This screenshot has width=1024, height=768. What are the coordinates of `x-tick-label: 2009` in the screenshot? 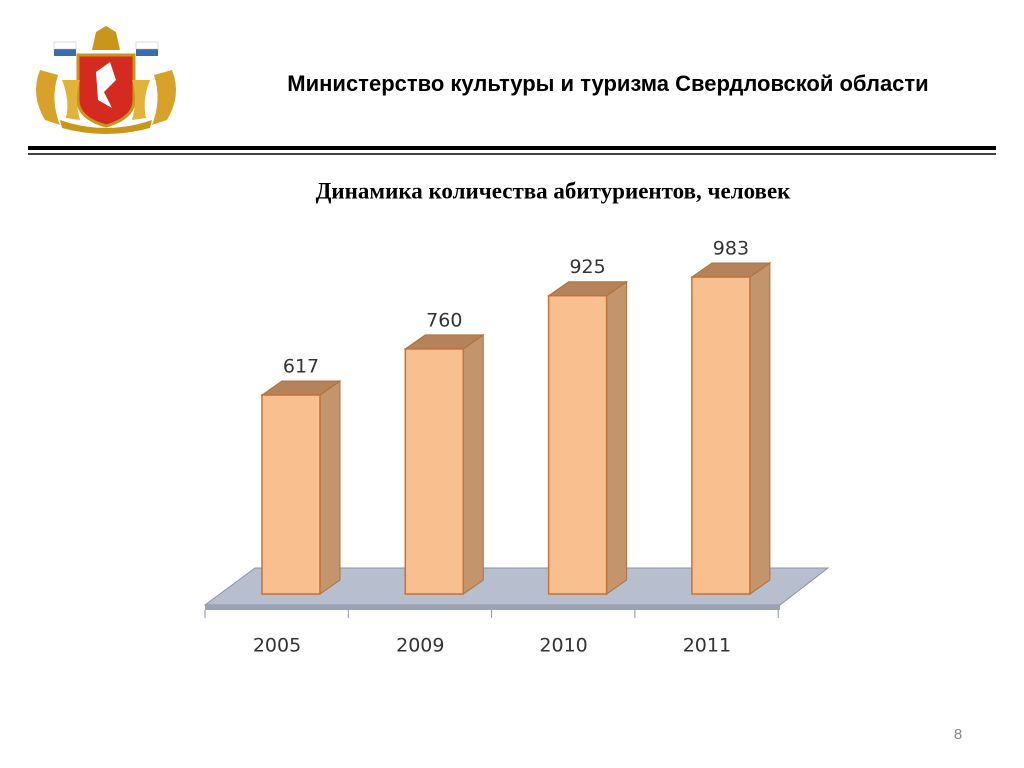 It's located at (420, 646).